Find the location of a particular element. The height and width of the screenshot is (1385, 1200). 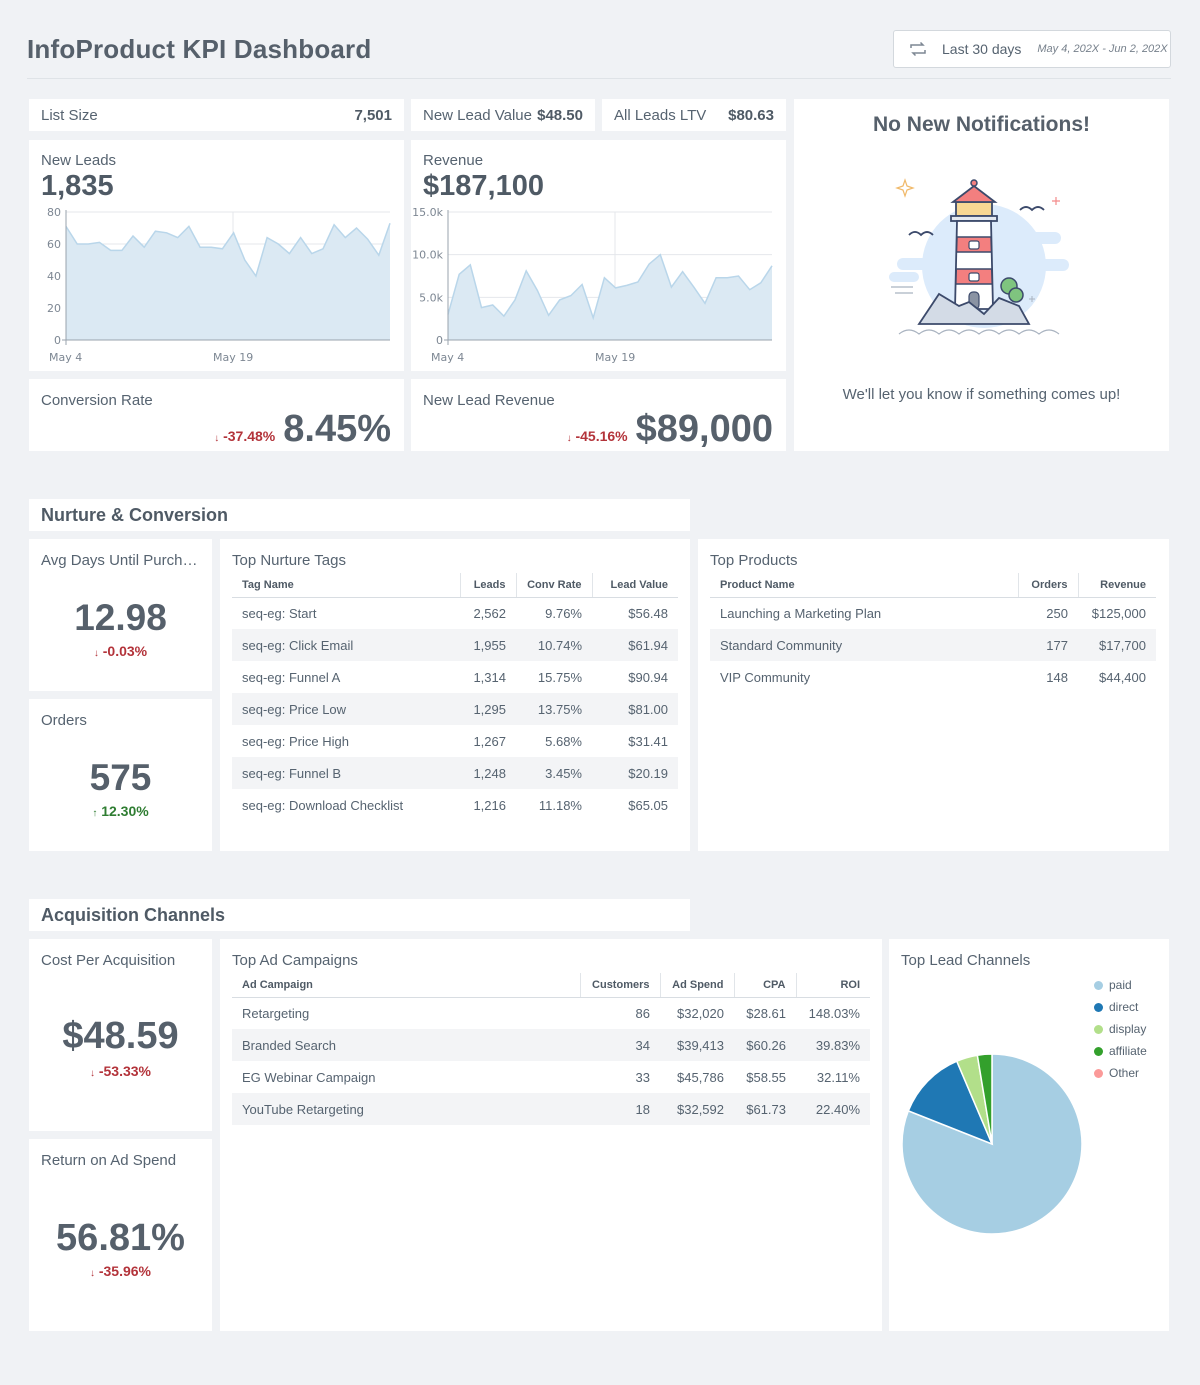

table-cell: $20.19 is located at coordinates (635, 773).